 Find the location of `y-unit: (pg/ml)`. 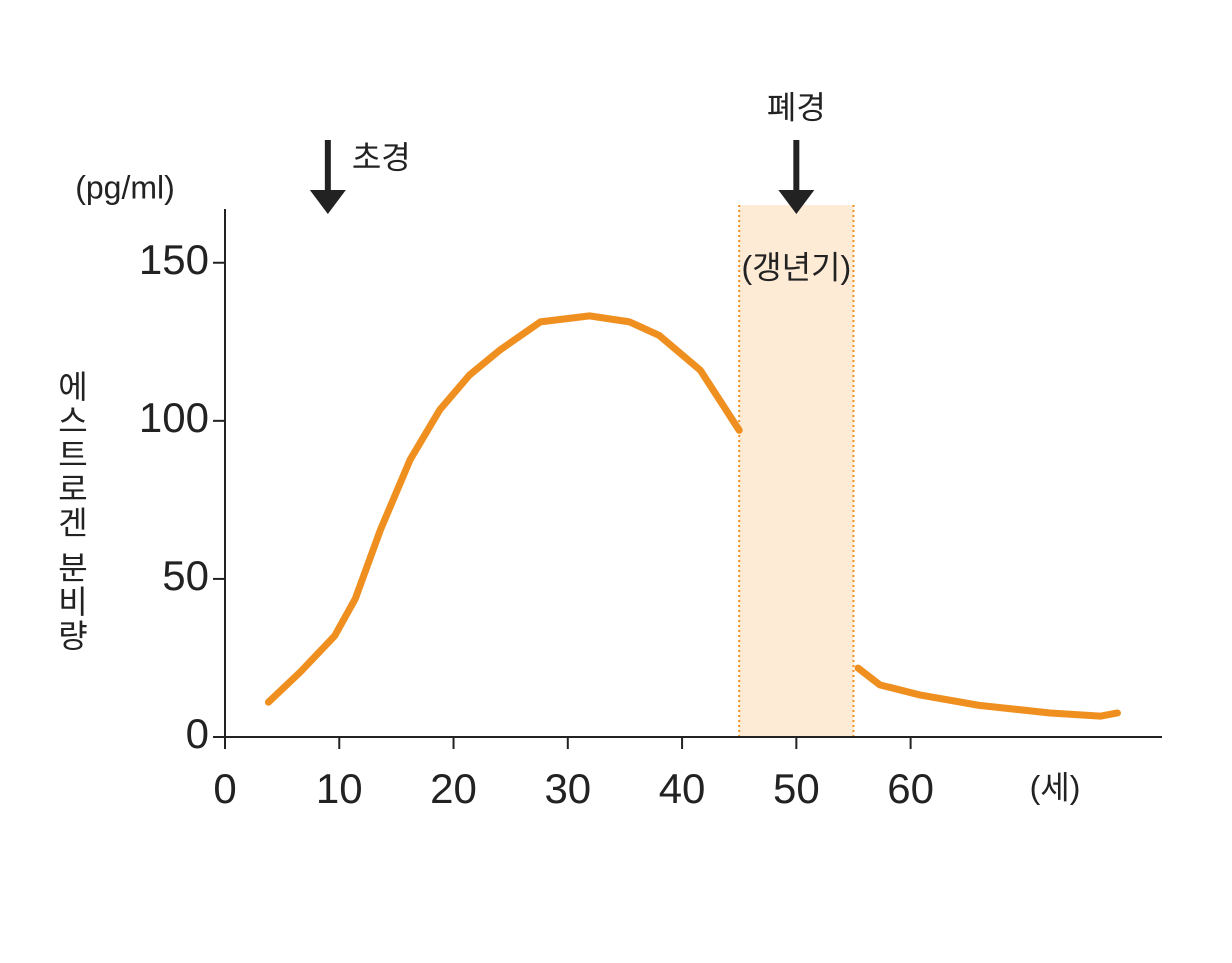

y-unit: (pg/ml) is located at coordinates (125, 187).